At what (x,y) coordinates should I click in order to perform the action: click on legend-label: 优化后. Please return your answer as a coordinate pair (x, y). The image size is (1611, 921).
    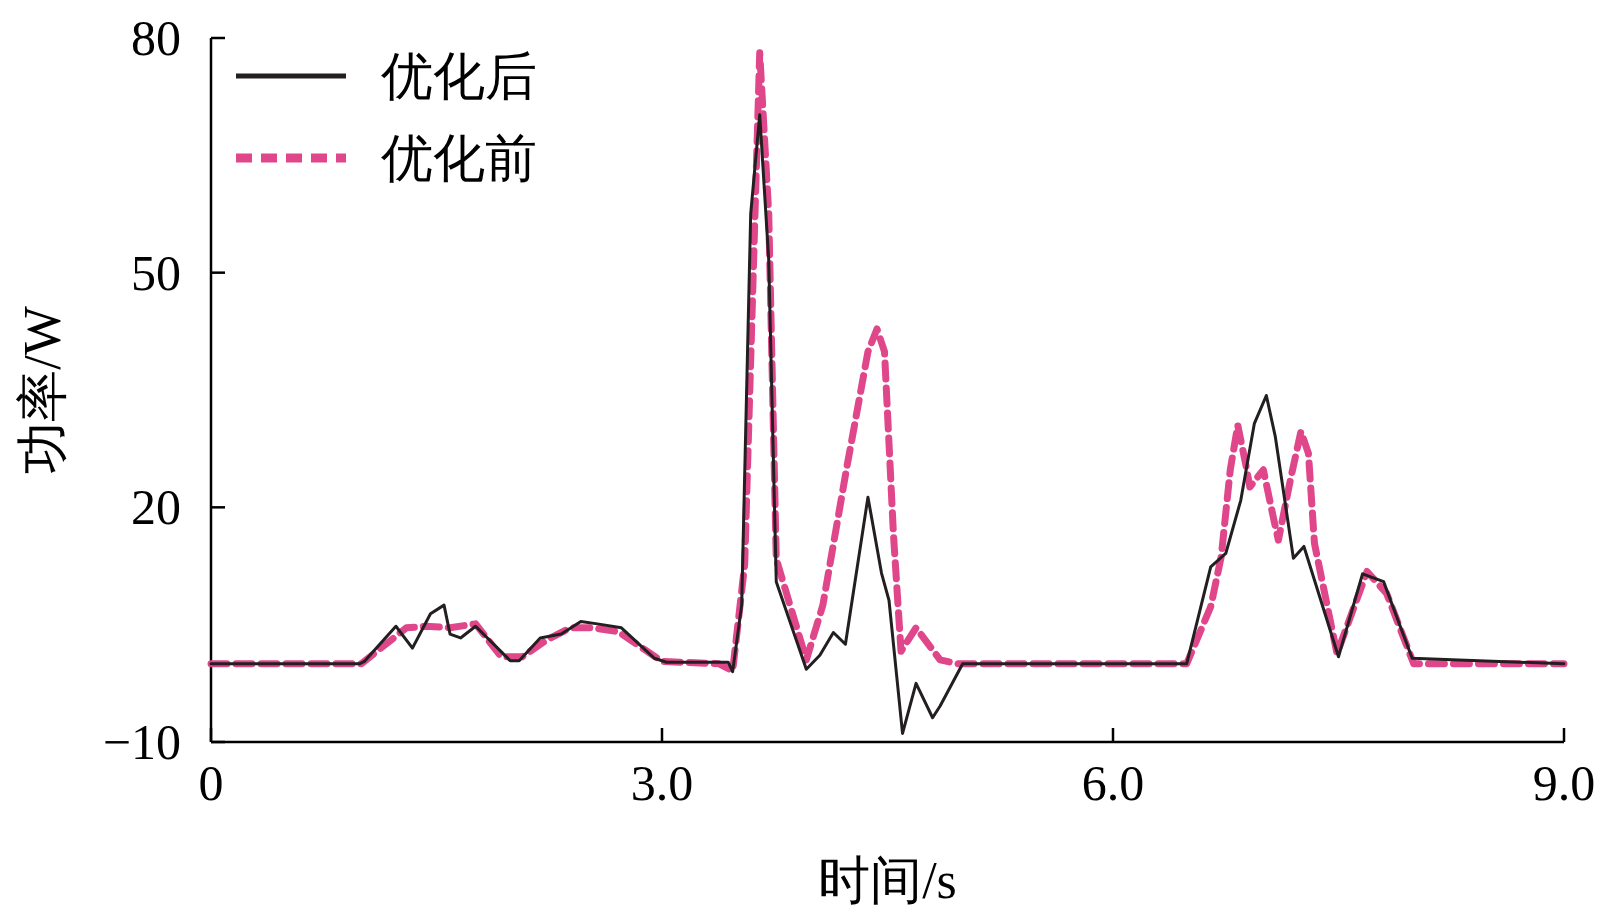
    Looking at the image, I should click on (459, 76).